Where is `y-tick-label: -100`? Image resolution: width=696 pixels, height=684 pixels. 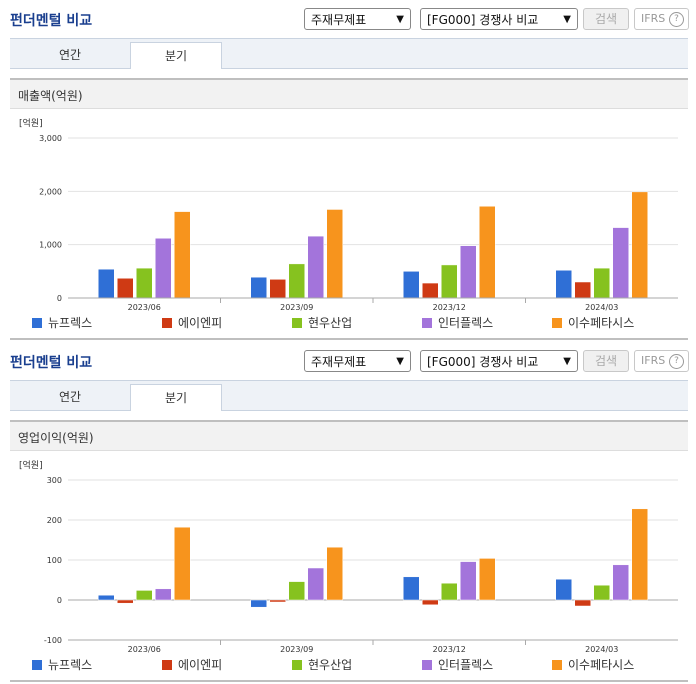
y-tick-label: -100 is located at coordinates (53, 640).